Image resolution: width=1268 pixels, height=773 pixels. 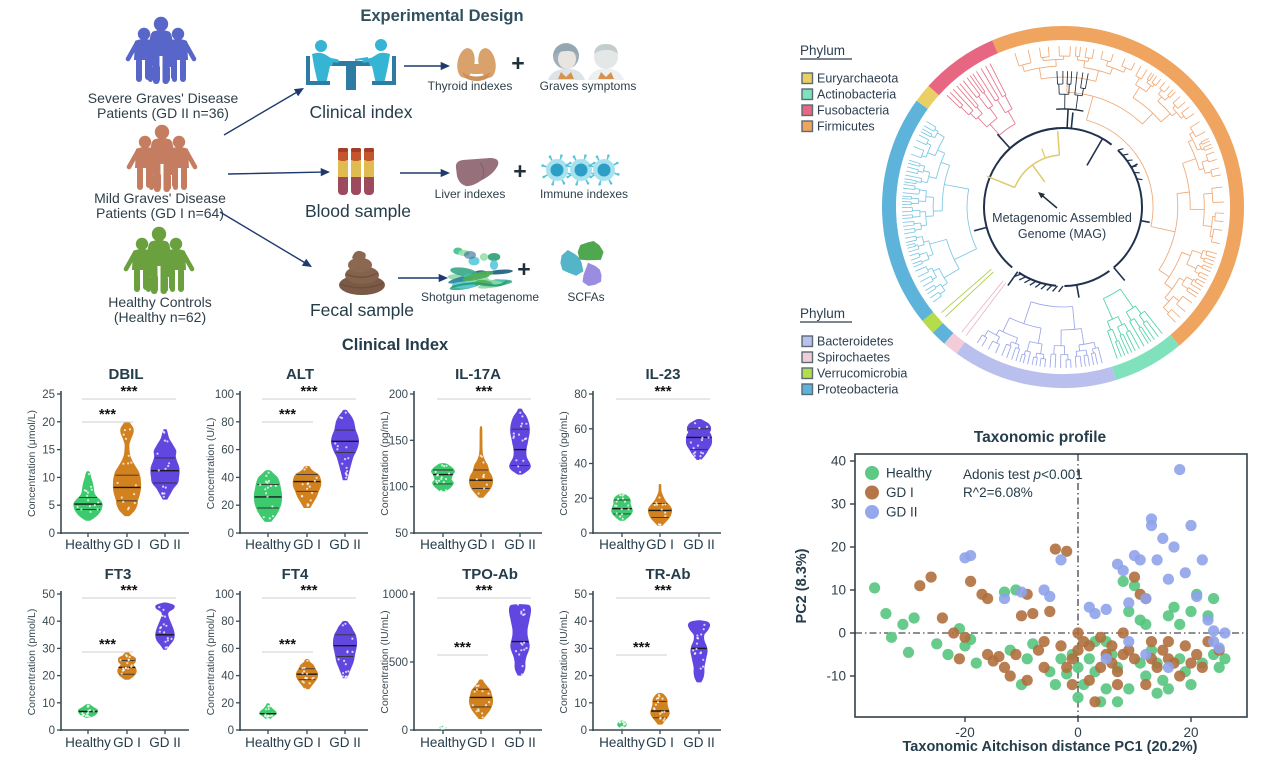 What do you see at coordinates (1062, 218) in the screenshot?
I see `svg-text: Metagenomic Assembled` at bounding box center [1062, 218].